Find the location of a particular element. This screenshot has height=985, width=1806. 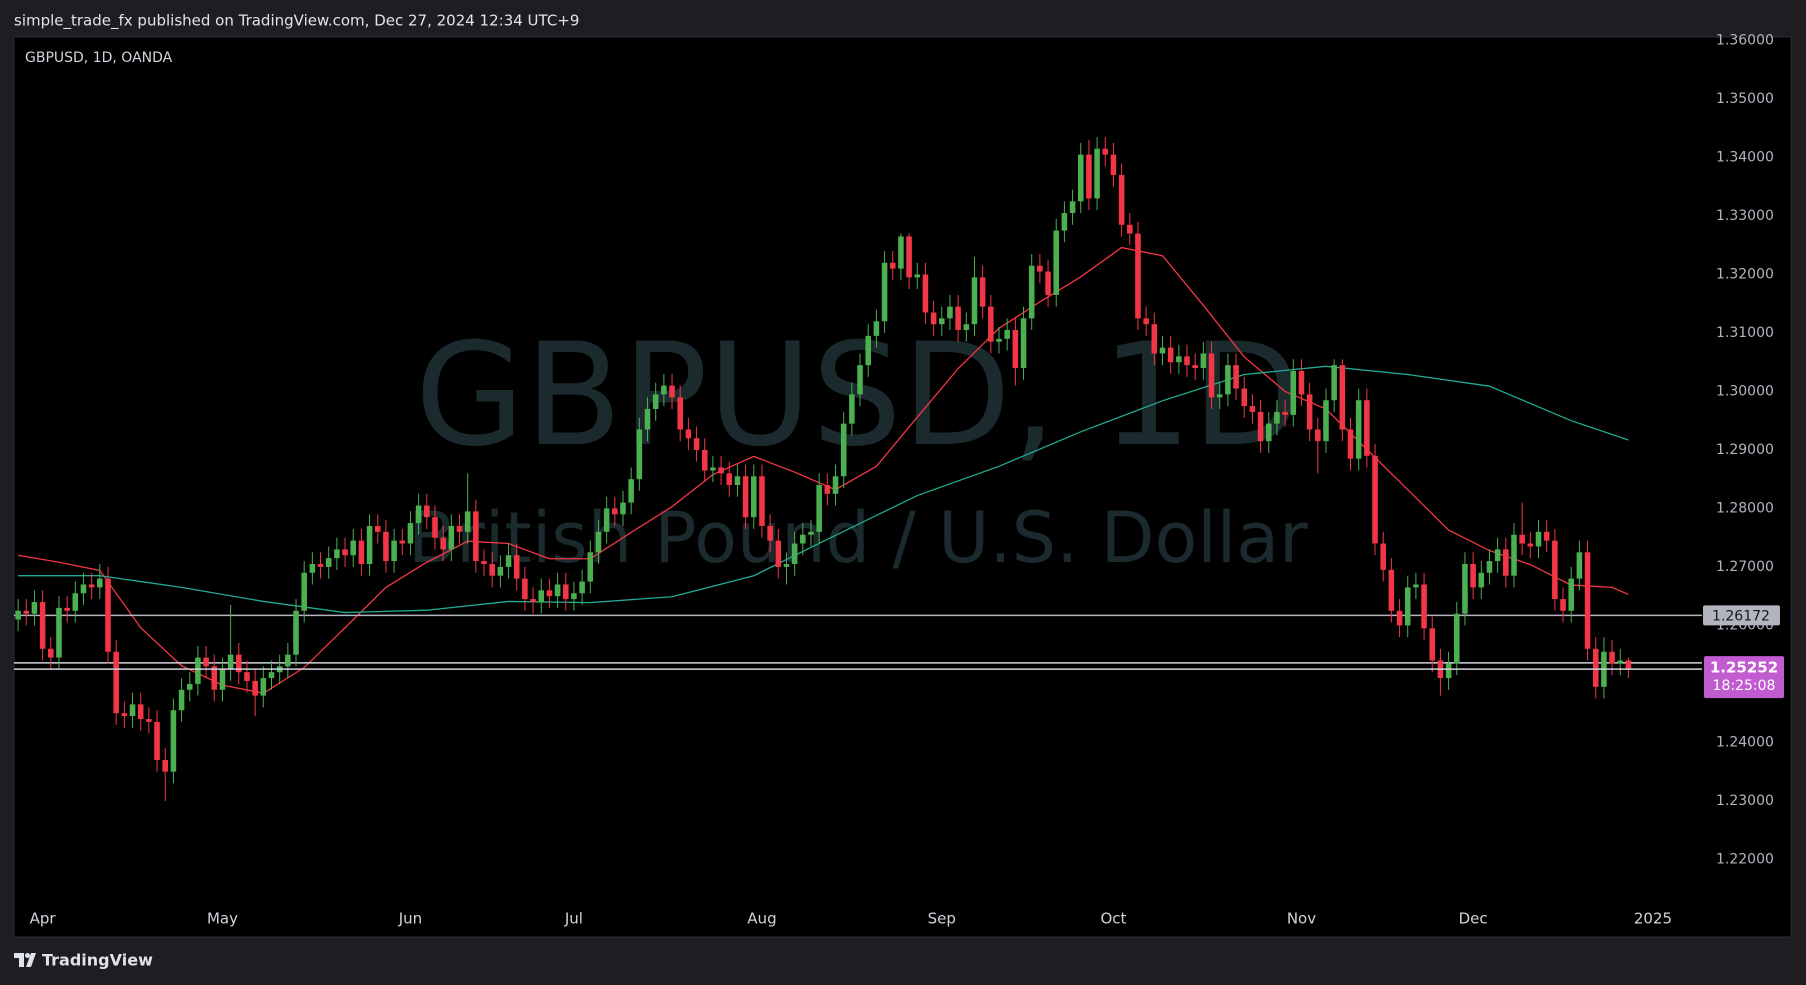

watermark-symbol: GBPUSD, 1D is located at coordinates (858, 395).